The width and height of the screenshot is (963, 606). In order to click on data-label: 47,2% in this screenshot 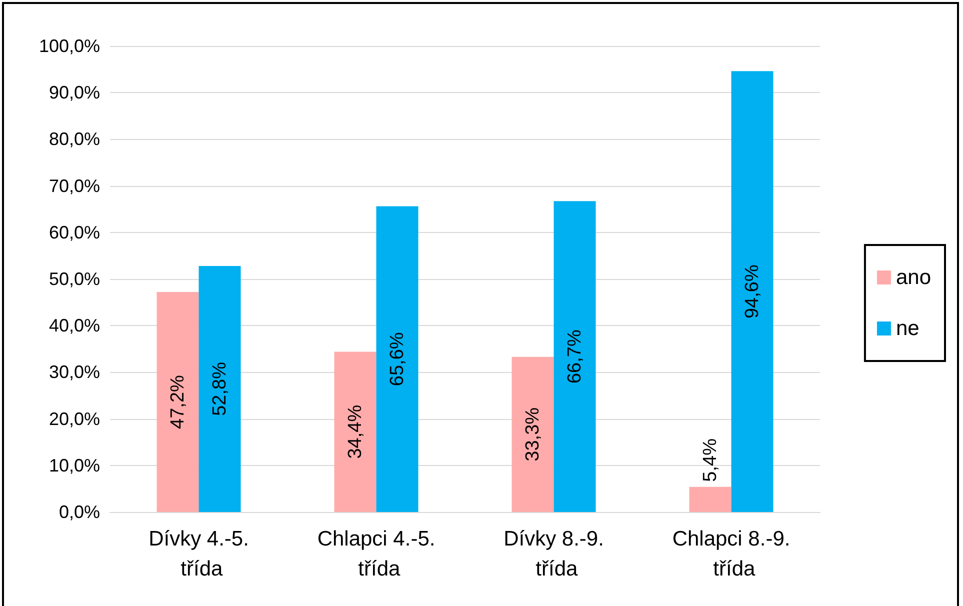, I will do `click(177, 401)`.